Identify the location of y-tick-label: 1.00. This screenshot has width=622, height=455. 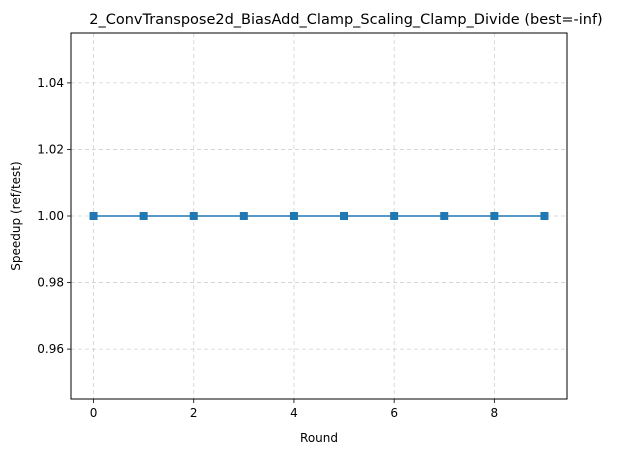
(50, 216).